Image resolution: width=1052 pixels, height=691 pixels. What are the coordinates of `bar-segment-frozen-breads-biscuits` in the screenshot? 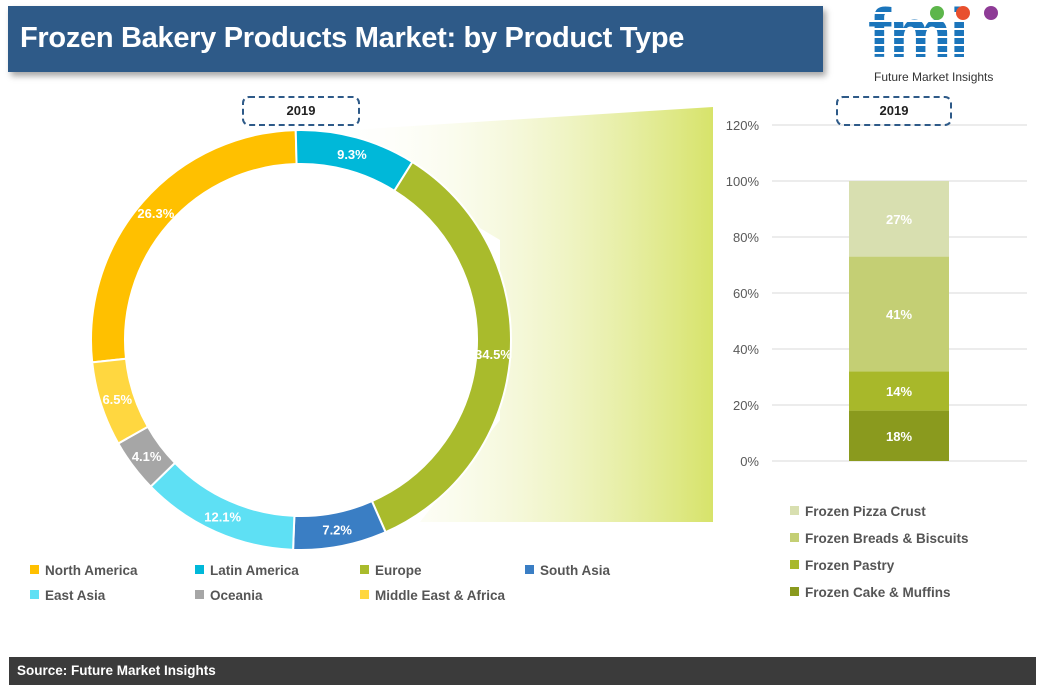 It's located at (899, 314).